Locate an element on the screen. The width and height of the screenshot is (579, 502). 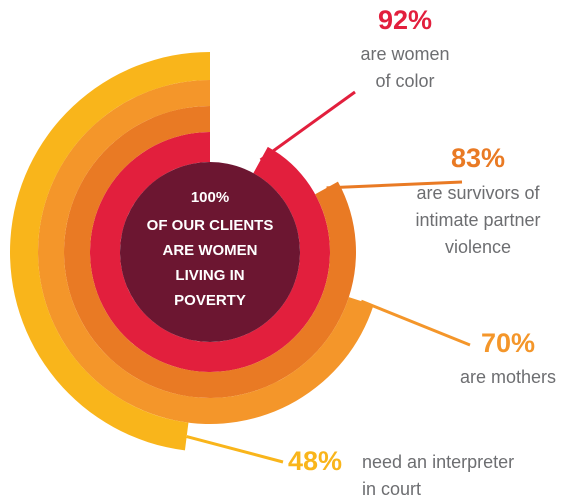
description: in court is located at coordinates (391, 489).